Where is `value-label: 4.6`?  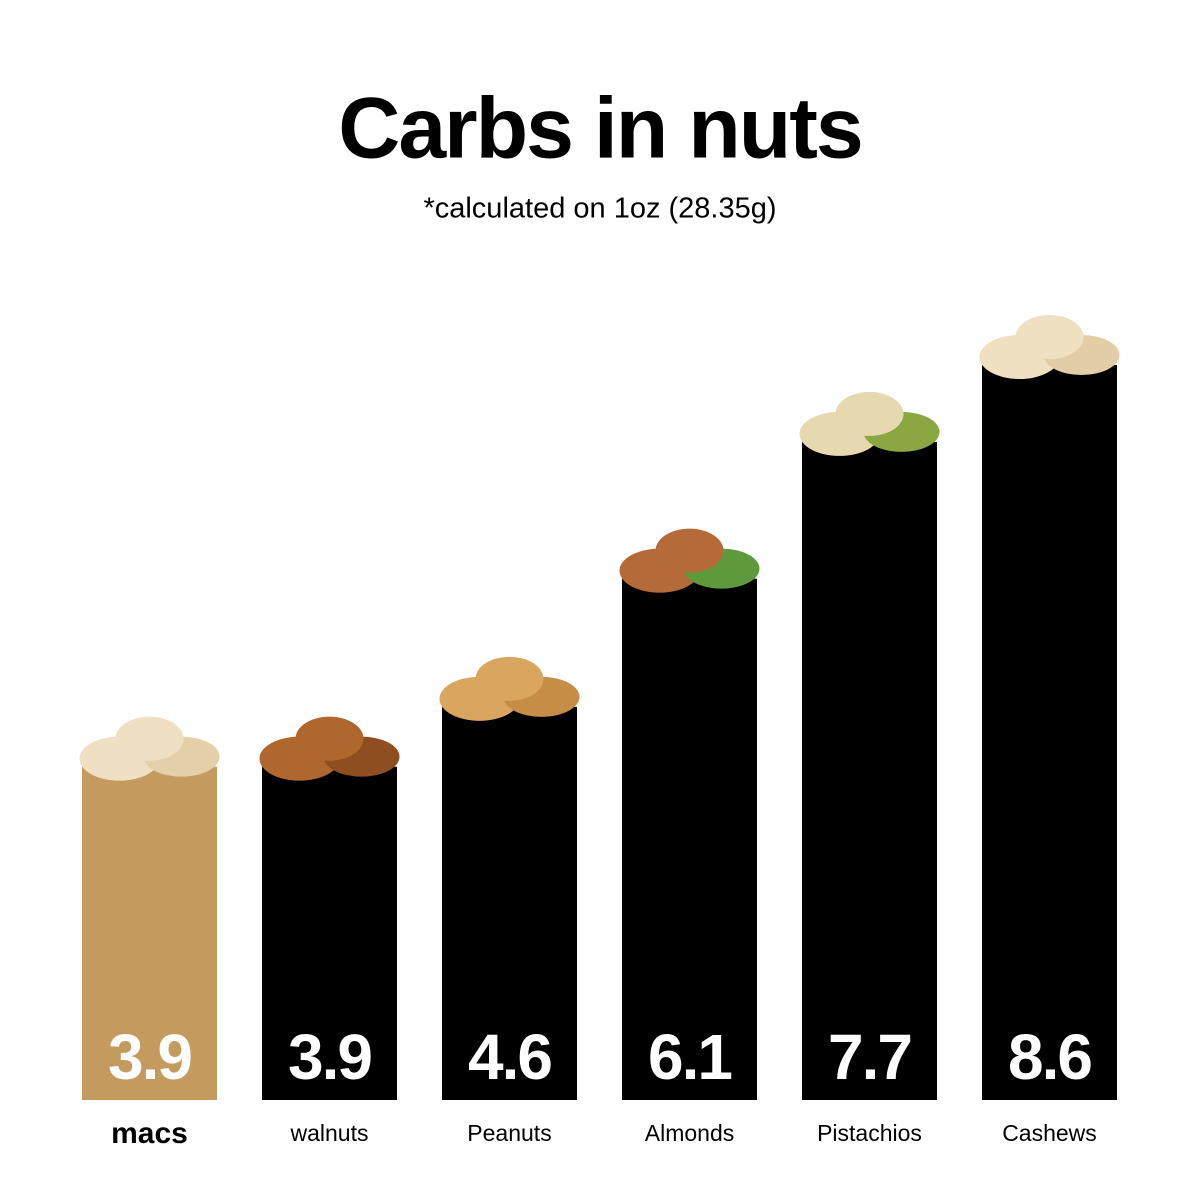
value-label: 4.6 is located at coordinates (509, 1057).